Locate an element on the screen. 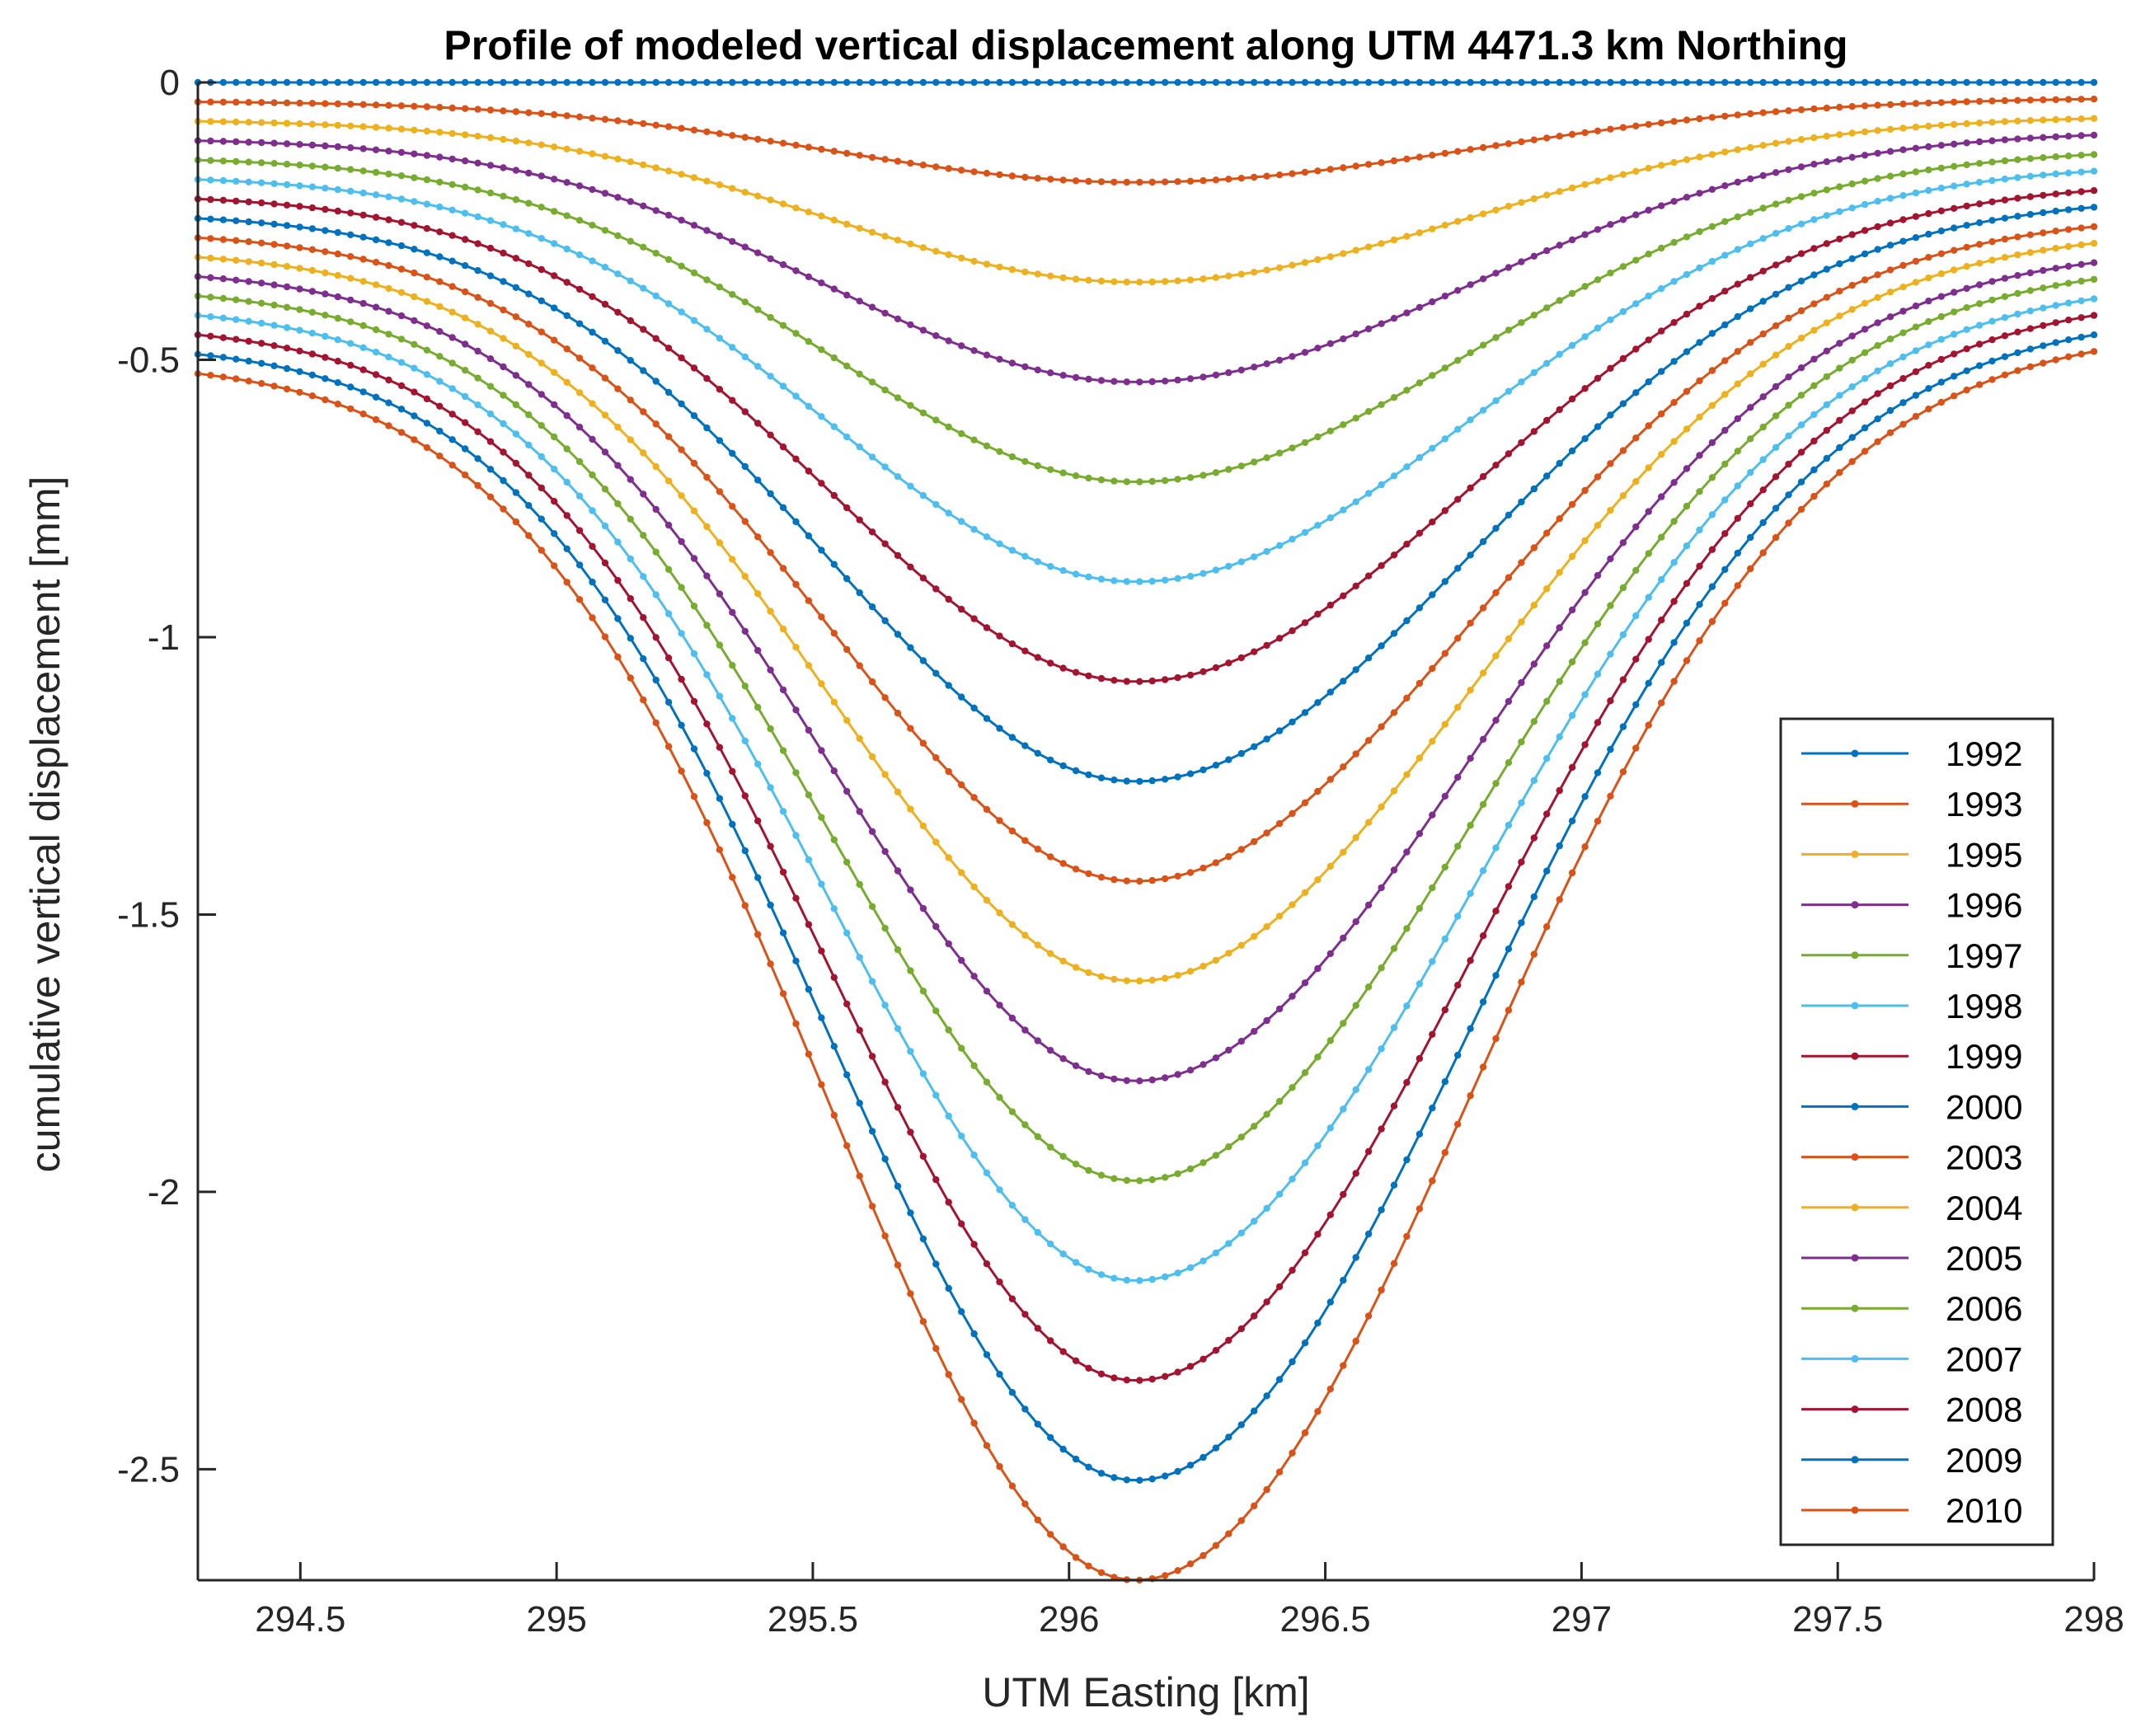  legend-label: 2009 is located at coordinates (1984, 1460).